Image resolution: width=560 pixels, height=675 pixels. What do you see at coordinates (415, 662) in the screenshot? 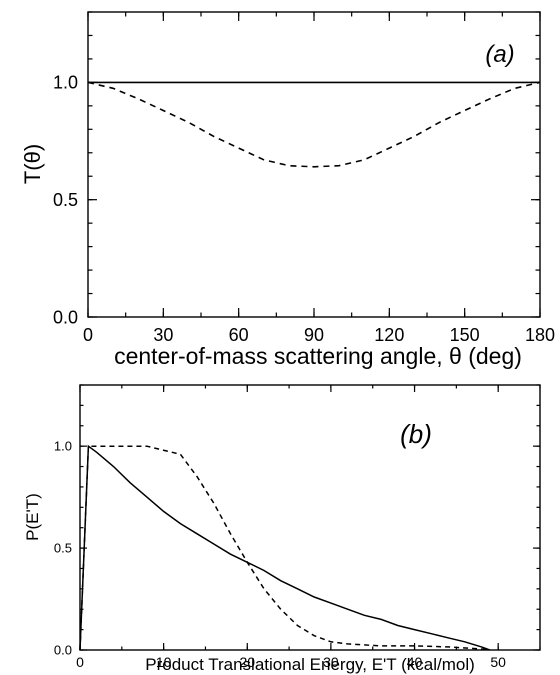
I see `x-tick-label: 40` at bounding box center [415, 662].